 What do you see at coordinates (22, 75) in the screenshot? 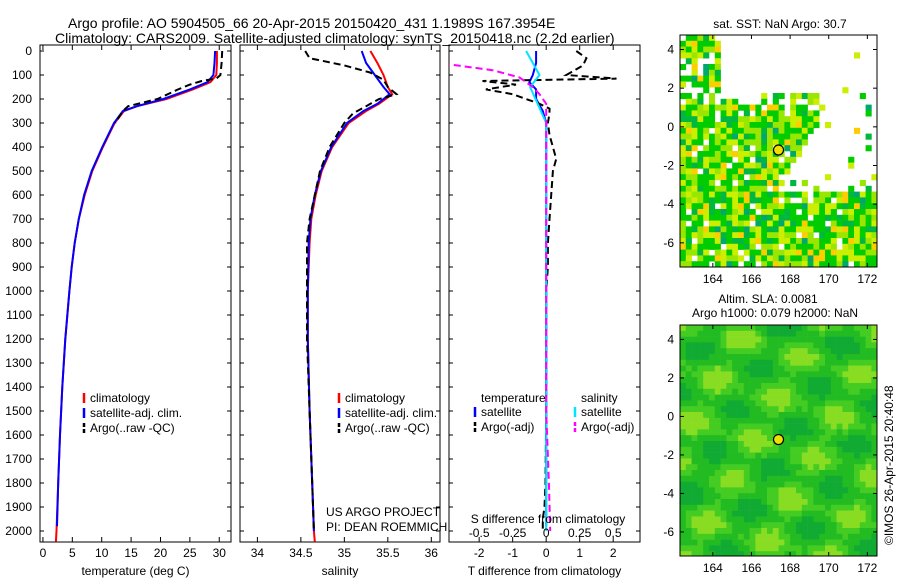
I see `y-tick-label: 100` at bounding box center [22, 75].